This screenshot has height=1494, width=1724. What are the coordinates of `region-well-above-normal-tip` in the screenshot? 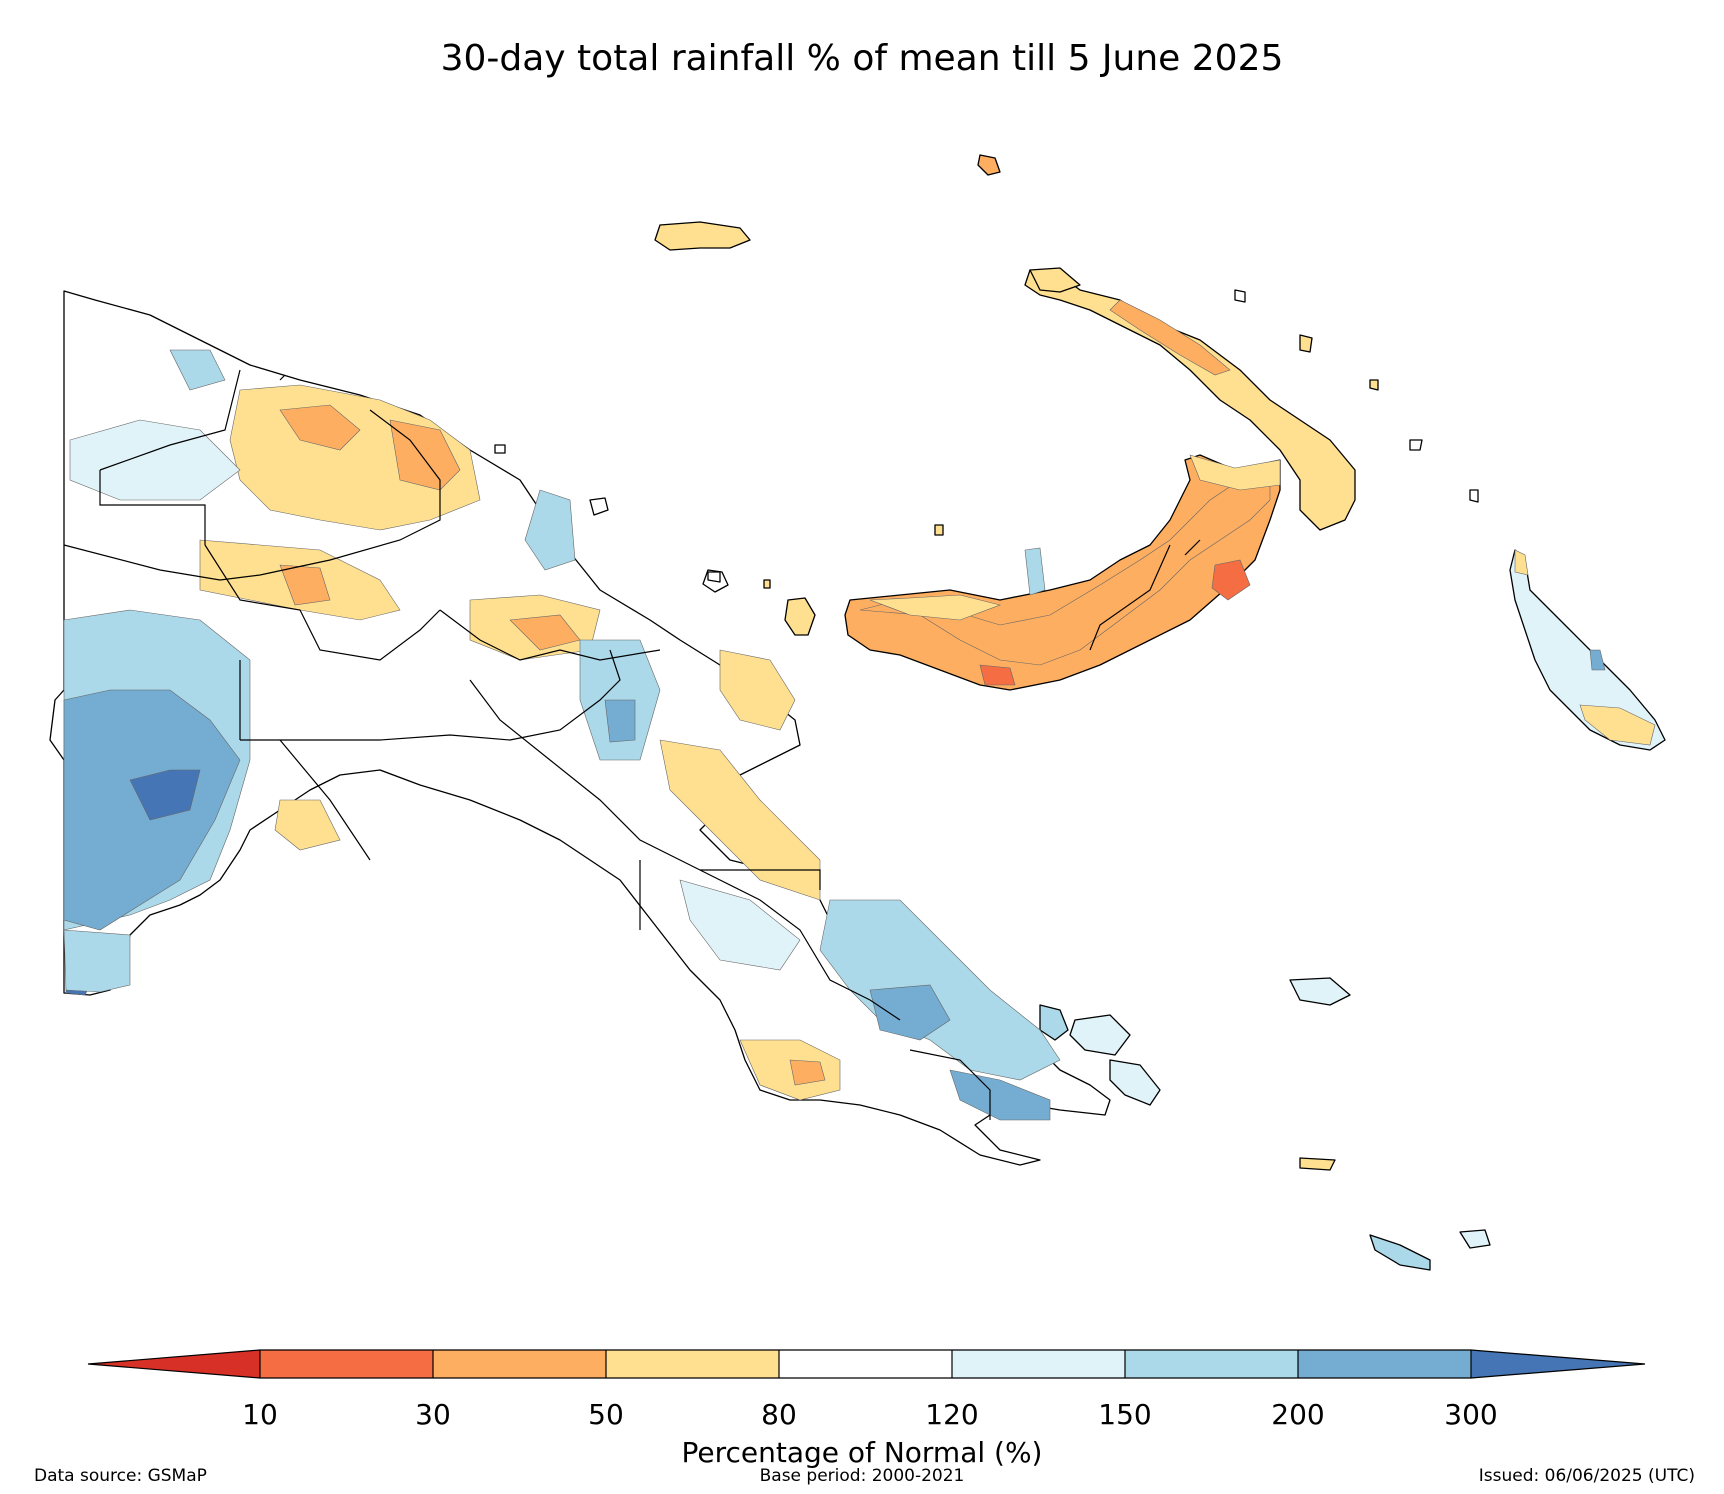 It's located at (1000, 1095).